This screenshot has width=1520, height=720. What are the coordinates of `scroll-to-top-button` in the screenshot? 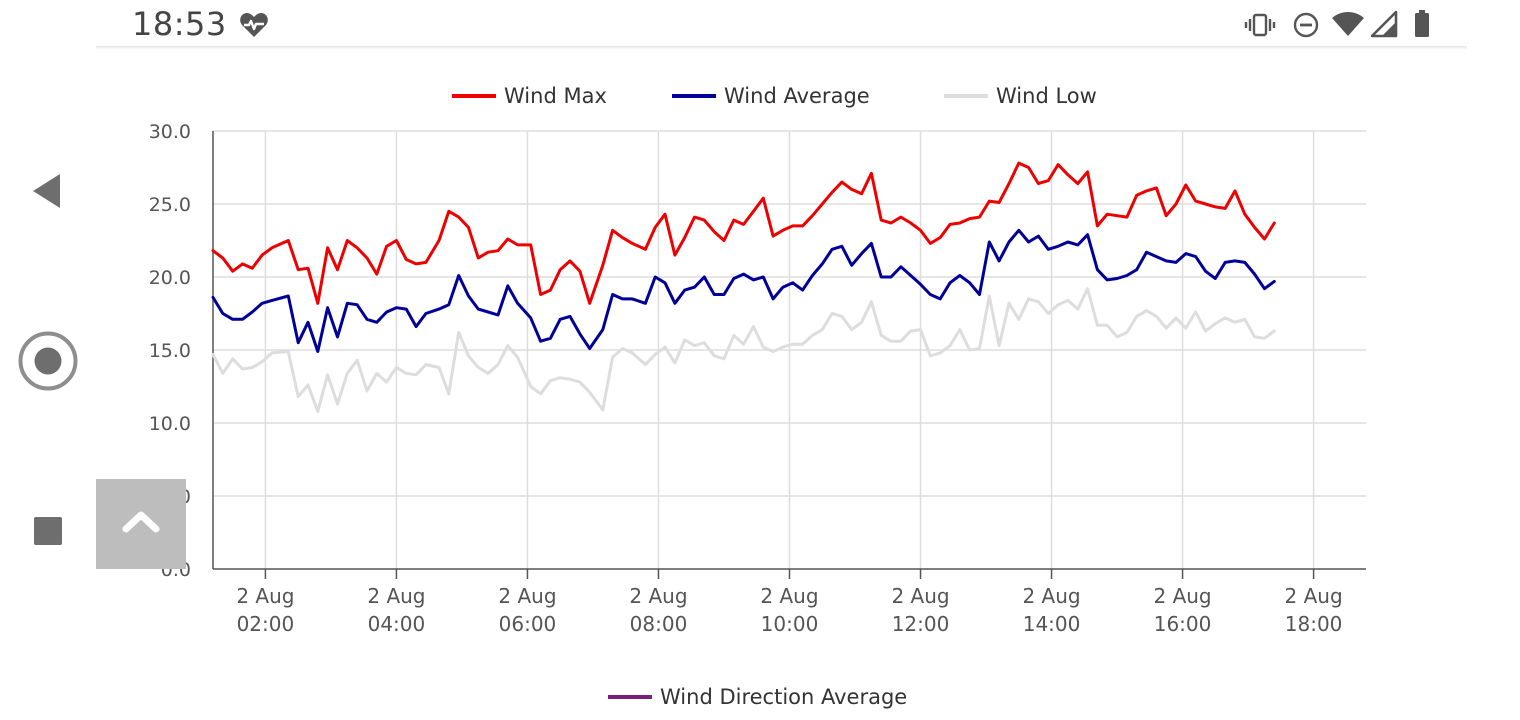 It's located at (141, 524).